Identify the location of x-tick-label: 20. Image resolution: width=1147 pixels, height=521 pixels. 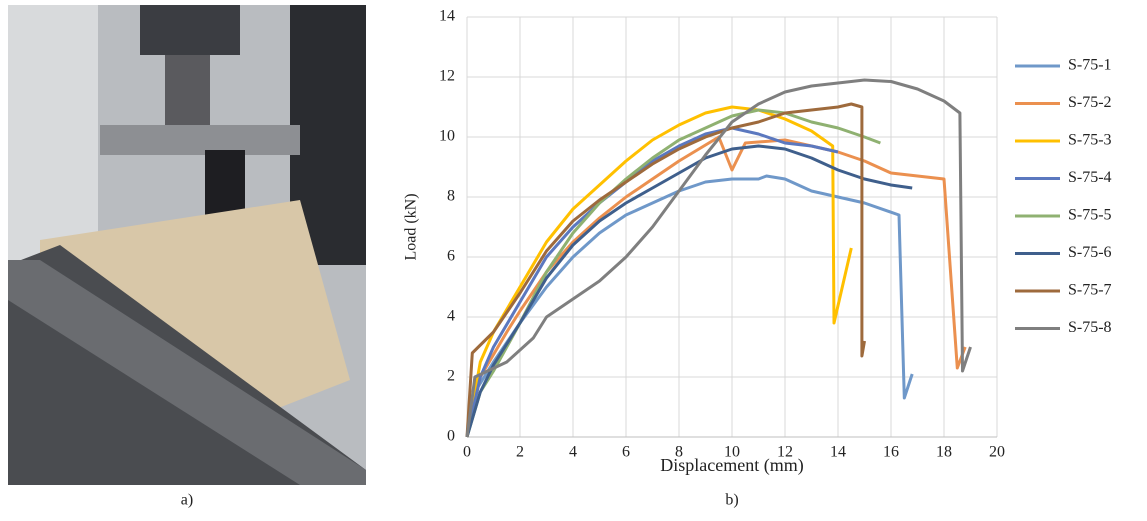
(997, 452).